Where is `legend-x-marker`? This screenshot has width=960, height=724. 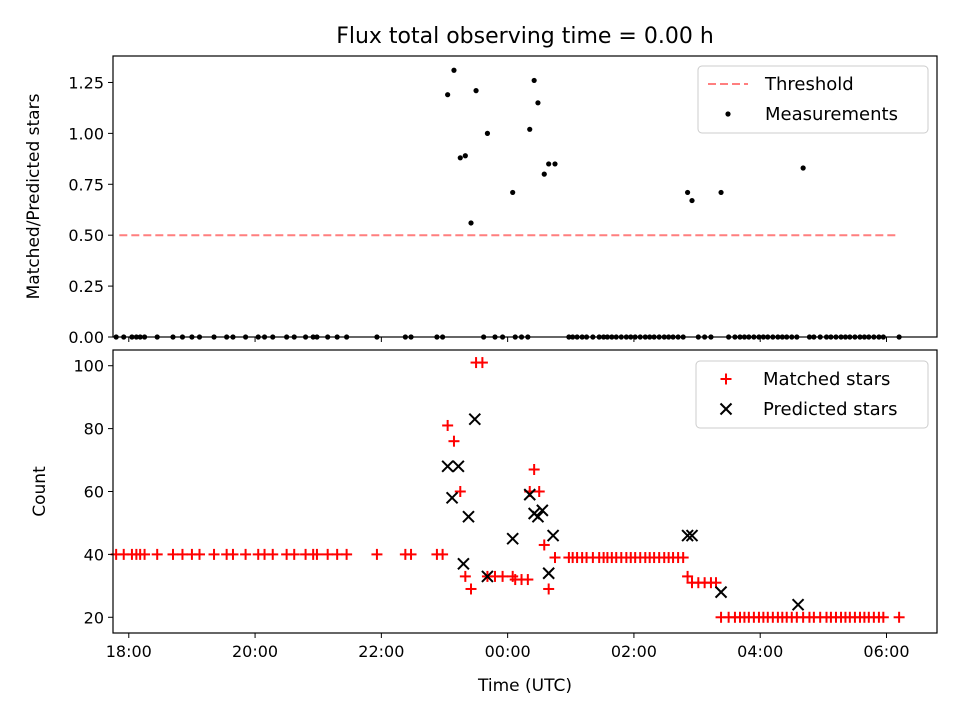 legend-x-marker is located at coordinates (726, 409).